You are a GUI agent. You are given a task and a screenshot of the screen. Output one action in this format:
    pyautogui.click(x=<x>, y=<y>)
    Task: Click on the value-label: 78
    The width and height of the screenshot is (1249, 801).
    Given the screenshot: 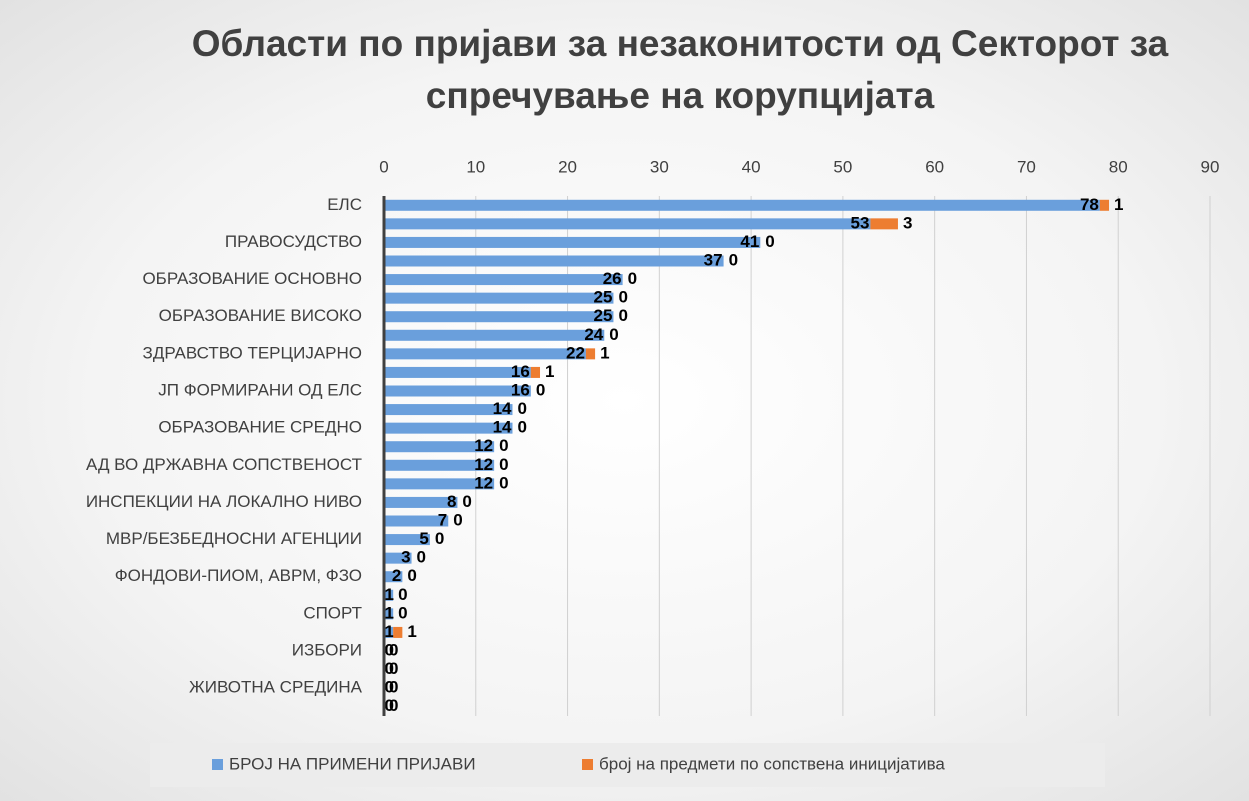 What is the action you would take?
    pyautogui.click(x=1089, y=204)
    